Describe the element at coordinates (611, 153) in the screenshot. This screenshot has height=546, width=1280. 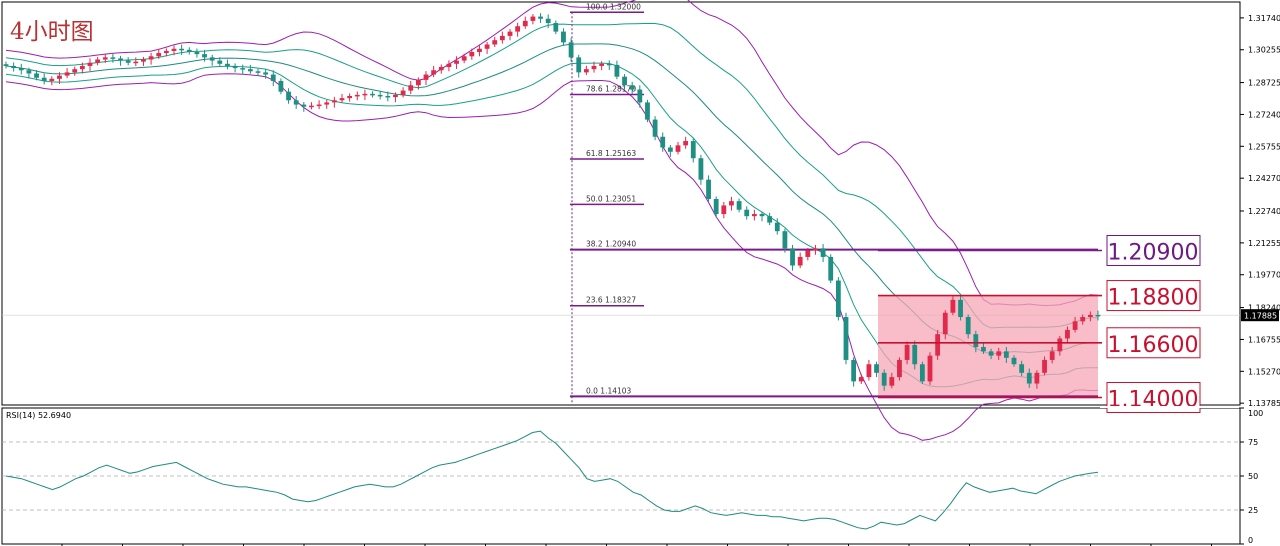
I see `fib-level-label: 61.8 1.25163` at that location.